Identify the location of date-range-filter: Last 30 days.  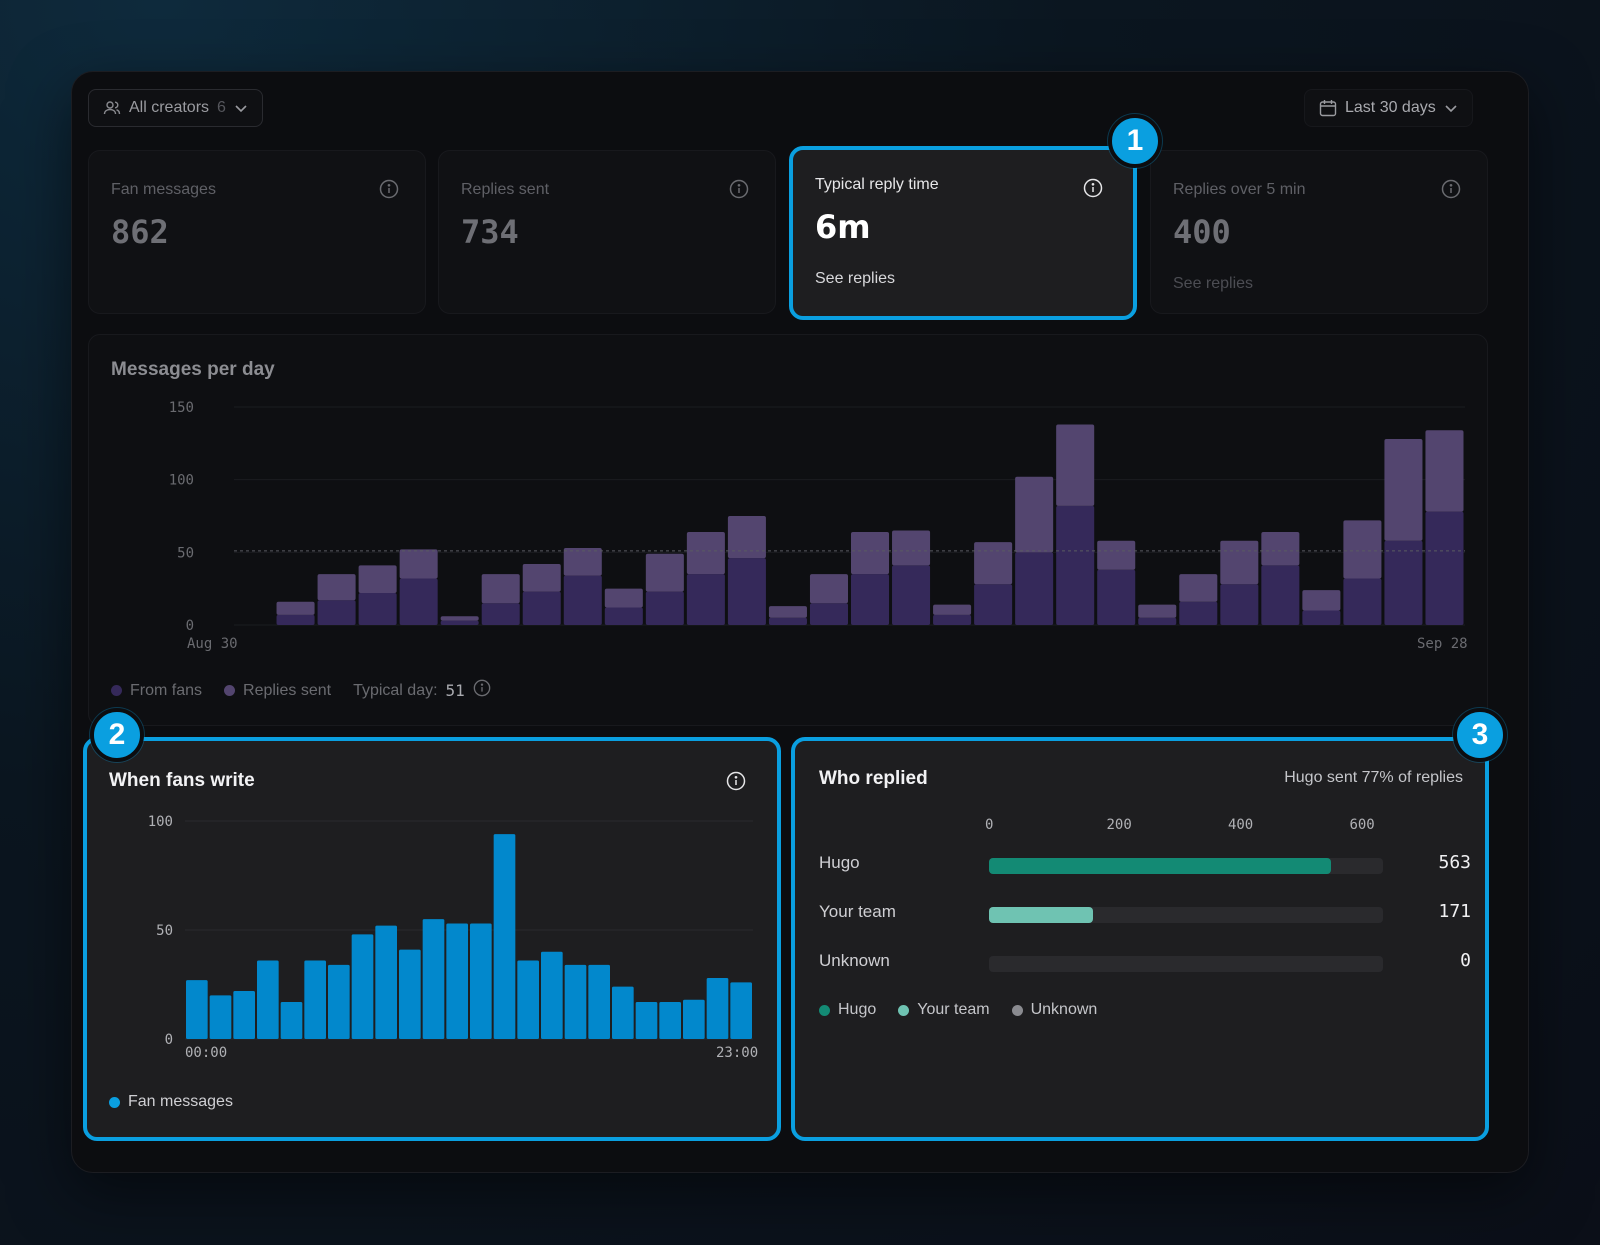
(1388, 108).